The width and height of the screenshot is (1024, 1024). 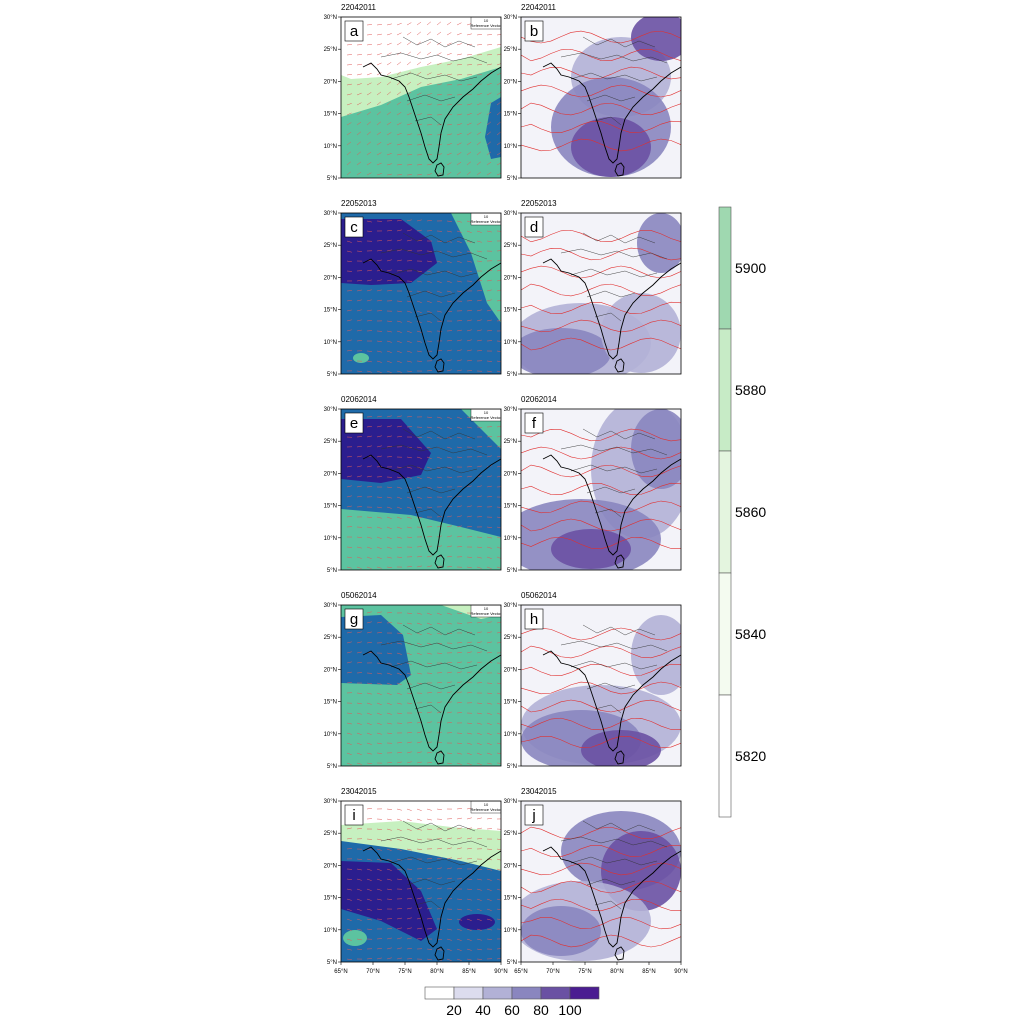 I want to click on sri-lanka-outline, so click(x=619, y=365).